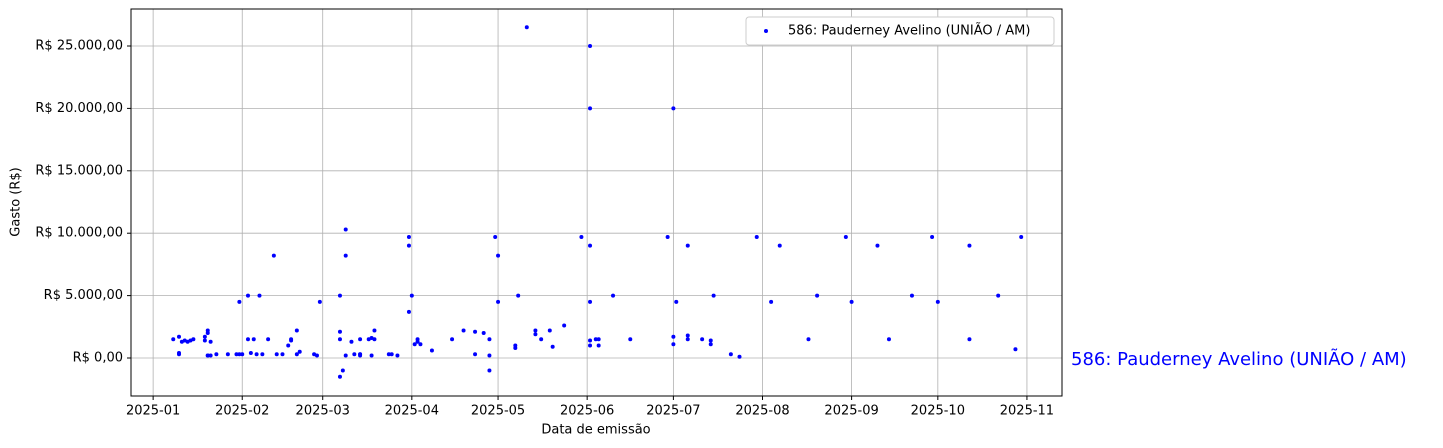 The width and height of the screenshot is (1443, 448). What do you see at coordinates (595, 430) in the screenshot?
I see `x-axis-label: Data de emissão` at bounding box center [595, 430].